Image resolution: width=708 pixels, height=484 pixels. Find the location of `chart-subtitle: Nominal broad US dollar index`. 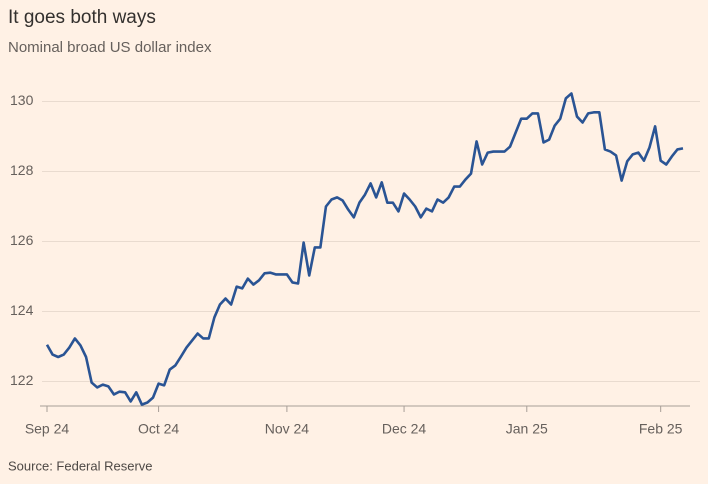

chart-subtitle: Nominal broad US dollar index is located at coordinates (110, 47).